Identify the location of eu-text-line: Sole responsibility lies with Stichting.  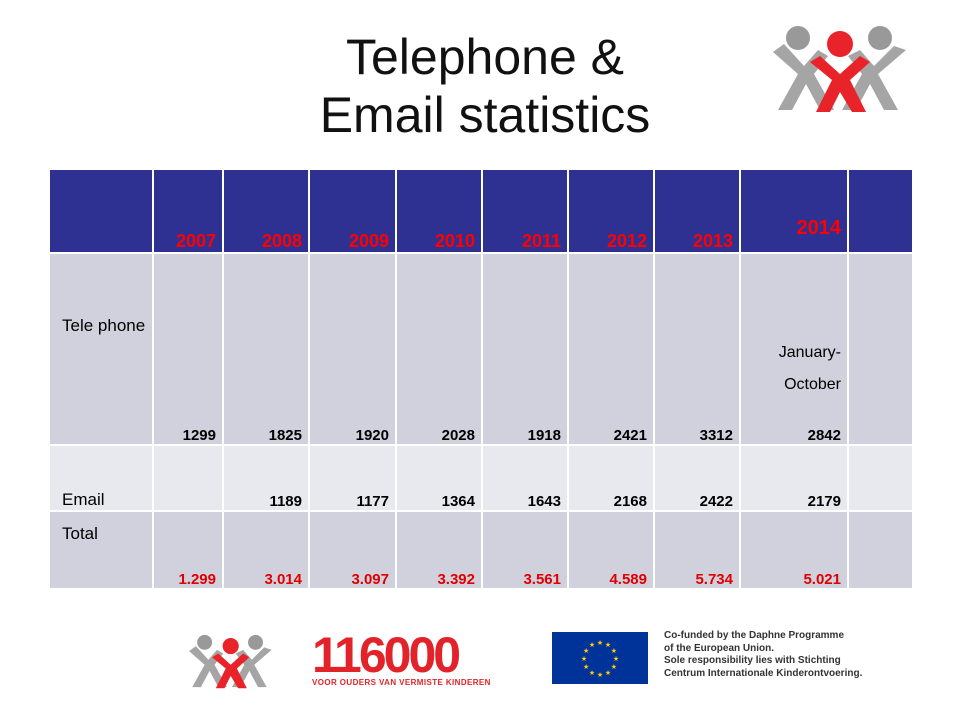
(752, 660).